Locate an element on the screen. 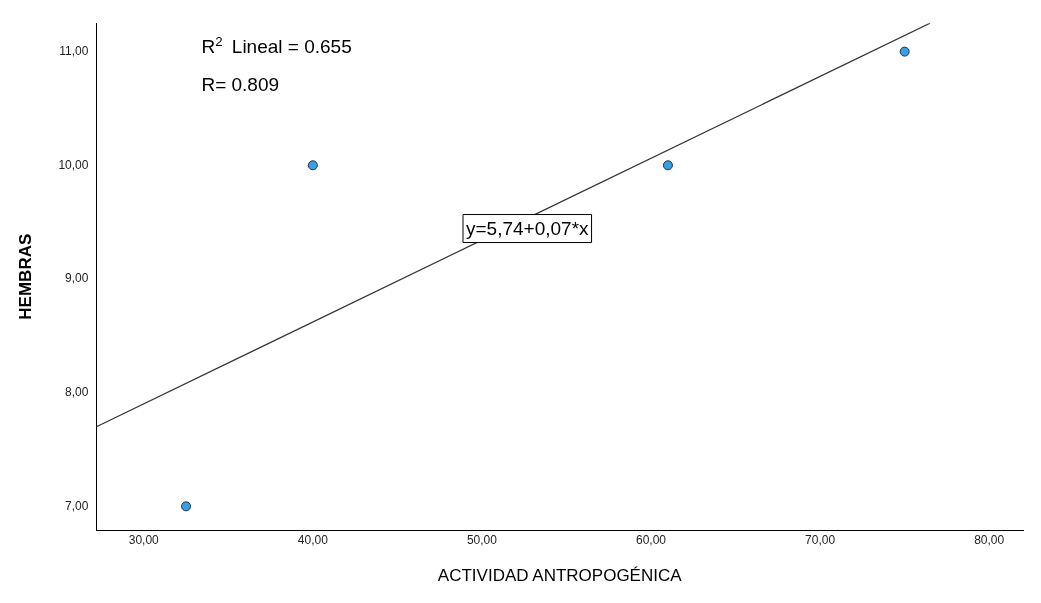 This screenshot has width=1041, height=603. y-tick-label: 8,00 is located at coordinates (77, 391).